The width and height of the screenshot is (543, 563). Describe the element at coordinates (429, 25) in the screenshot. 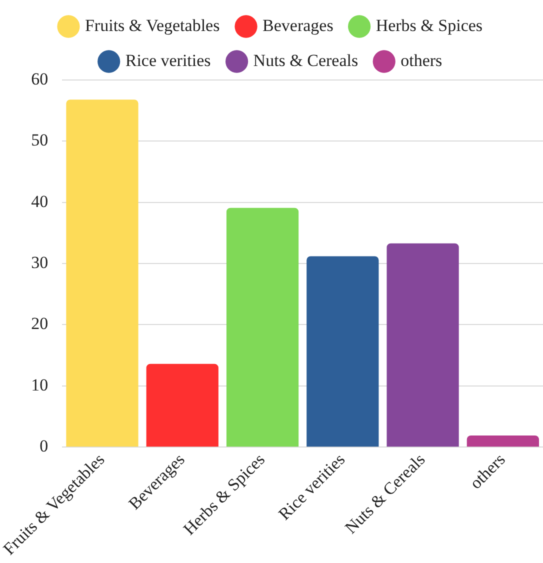

I see `legend-label: Herbs & Spices` at that location.